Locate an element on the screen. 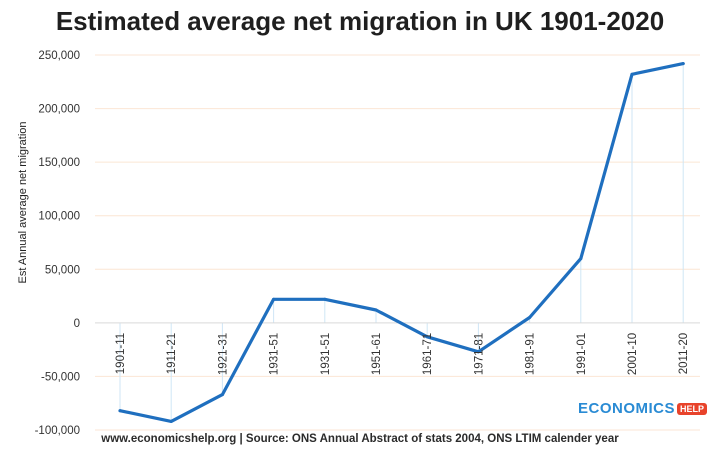 This screenshot has width=720, height=462. x-tick-label: 1971-81 is located at coordinates (479, 354).